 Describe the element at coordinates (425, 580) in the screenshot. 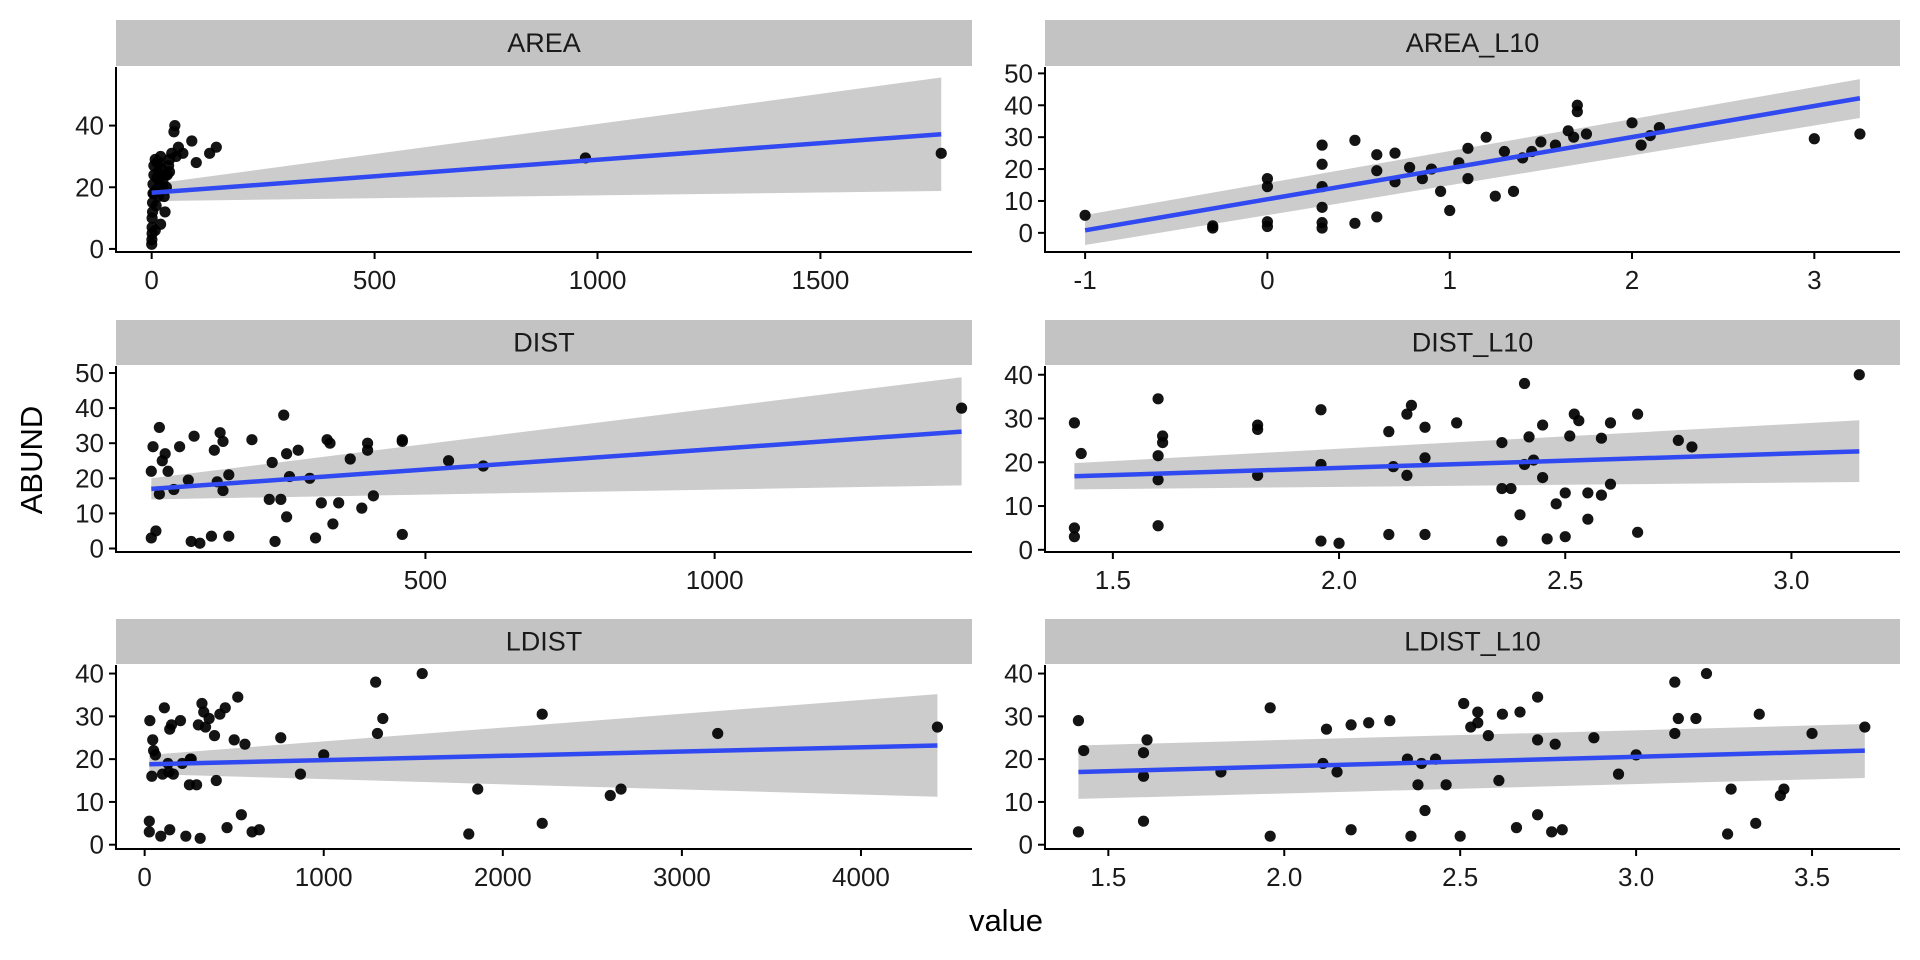

I see `x-tick-label: 500` at that location.